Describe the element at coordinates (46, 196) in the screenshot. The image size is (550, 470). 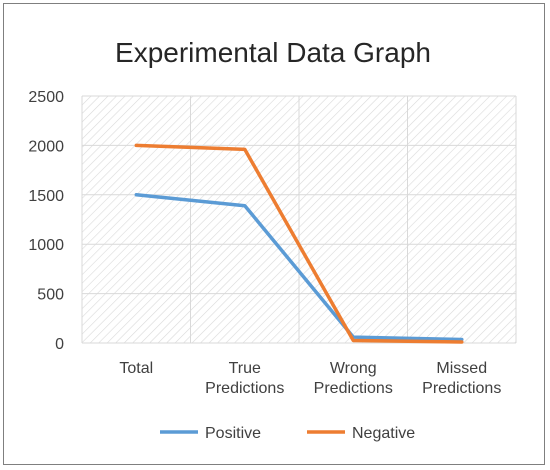
I see `y-tick-label: 1500` at that location.